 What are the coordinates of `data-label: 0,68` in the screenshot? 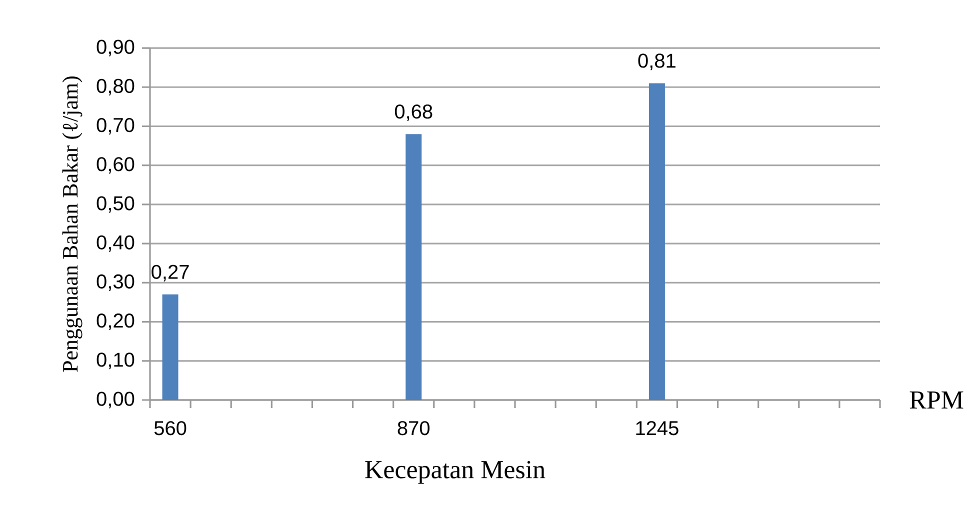 It's located at (413, 113).